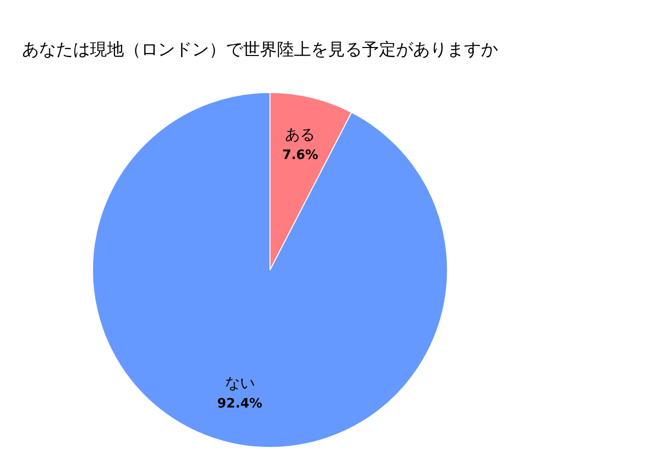 Image resolution: width=650 pixels, height=463 pixels. What do you see at coordinates (239, 404) in the screenshot?
I see `data-label: 92.4%` at bounding box center [239, 404].